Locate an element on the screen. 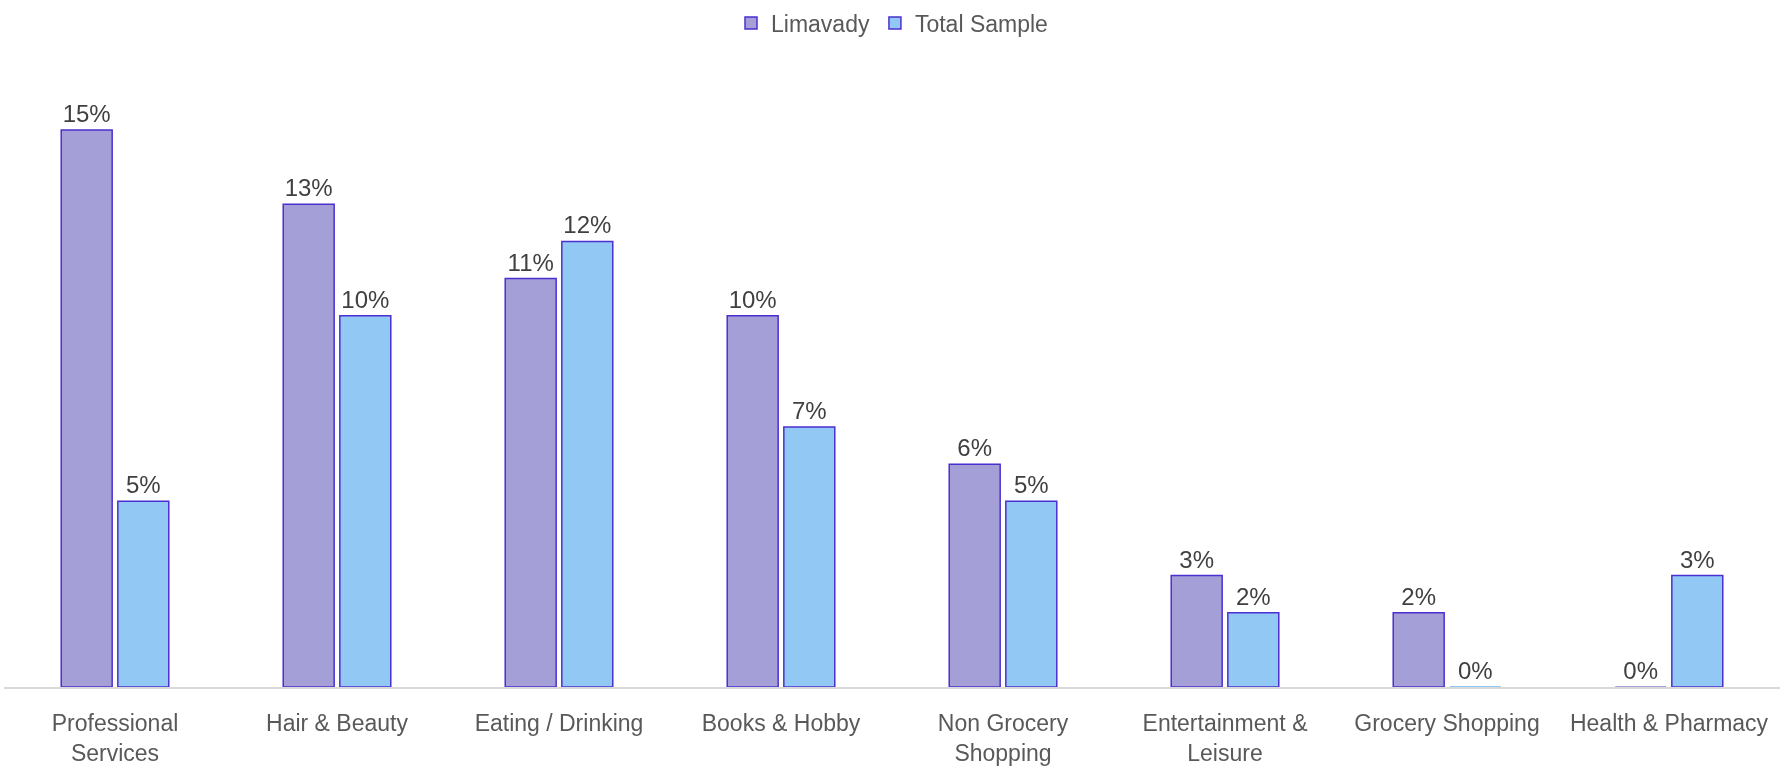 The width and height of the screenshot is (1785, 774). x-tick-label: Entertainment & Leisure is located at coordinates (1225, 737).